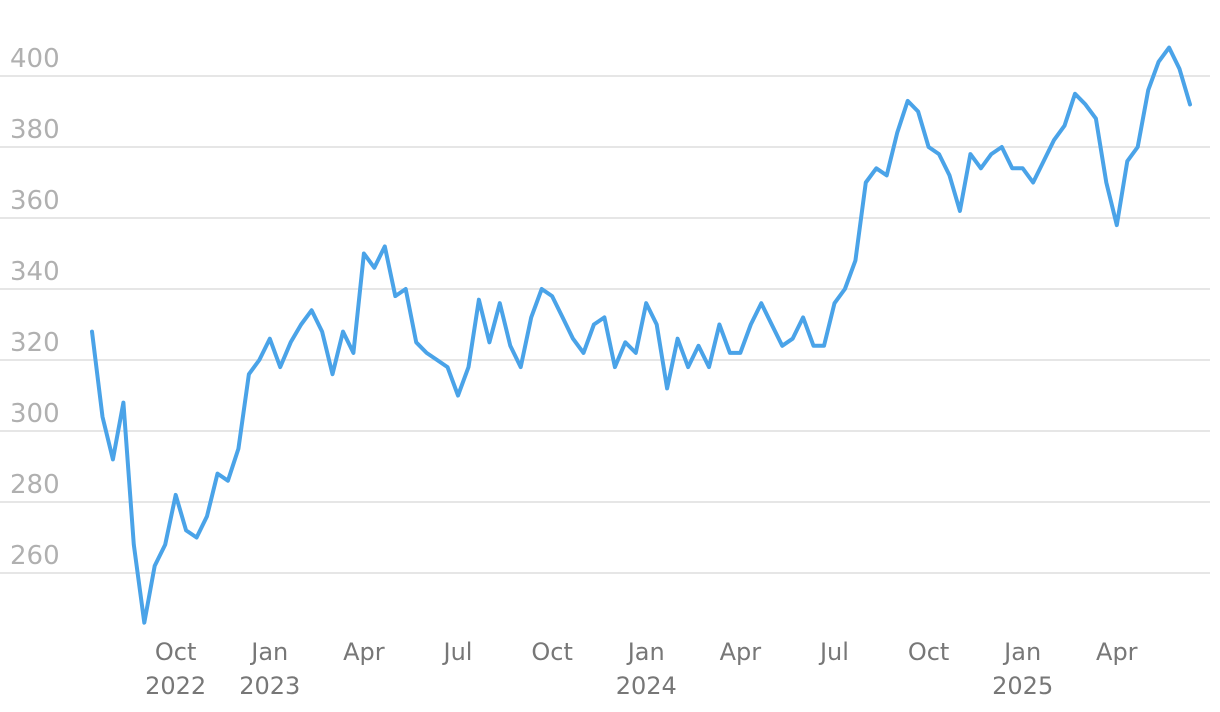 This screenshot has width=1220, height=712. I want to click on y-tick-label: 360, so click(35, 201).